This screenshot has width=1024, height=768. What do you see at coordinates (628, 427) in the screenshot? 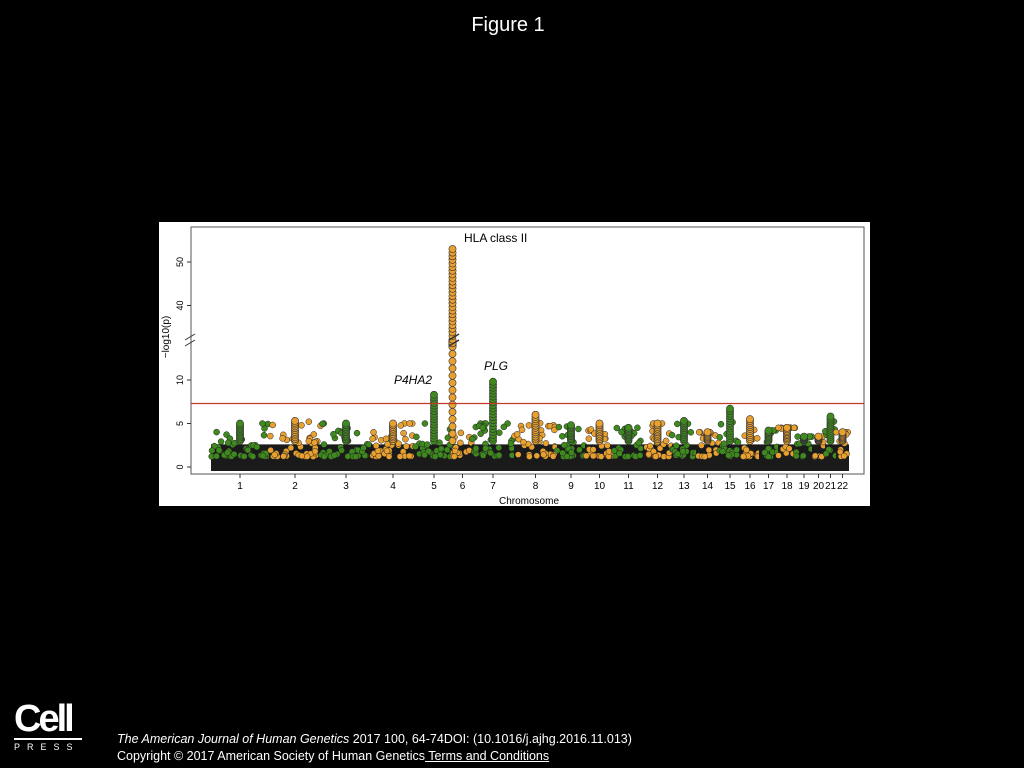
I see `chrom-11-peak-point` at bounding box center [628, 427].